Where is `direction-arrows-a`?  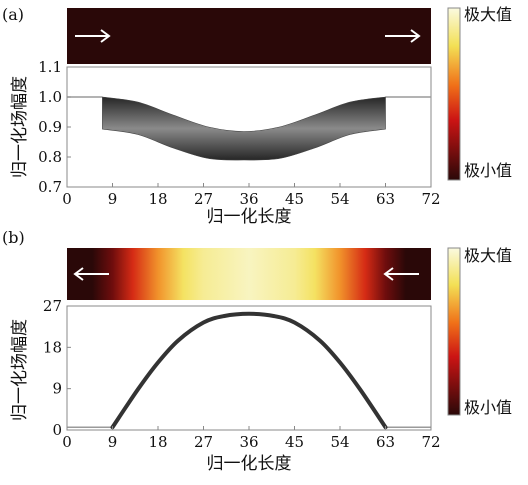
direction-arrows-a is located at coordinates (248, 36).